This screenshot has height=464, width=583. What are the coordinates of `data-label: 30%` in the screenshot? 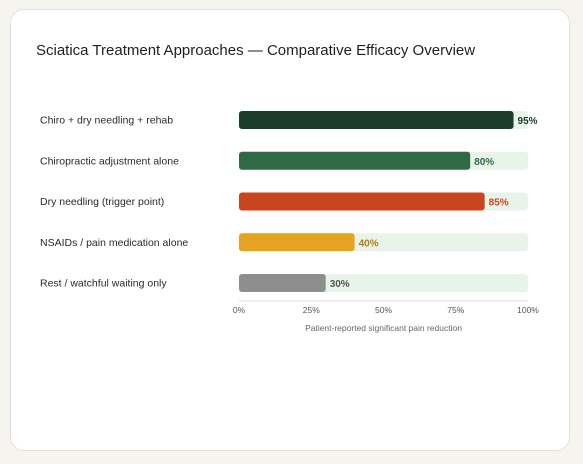 It's located at (340, 284).